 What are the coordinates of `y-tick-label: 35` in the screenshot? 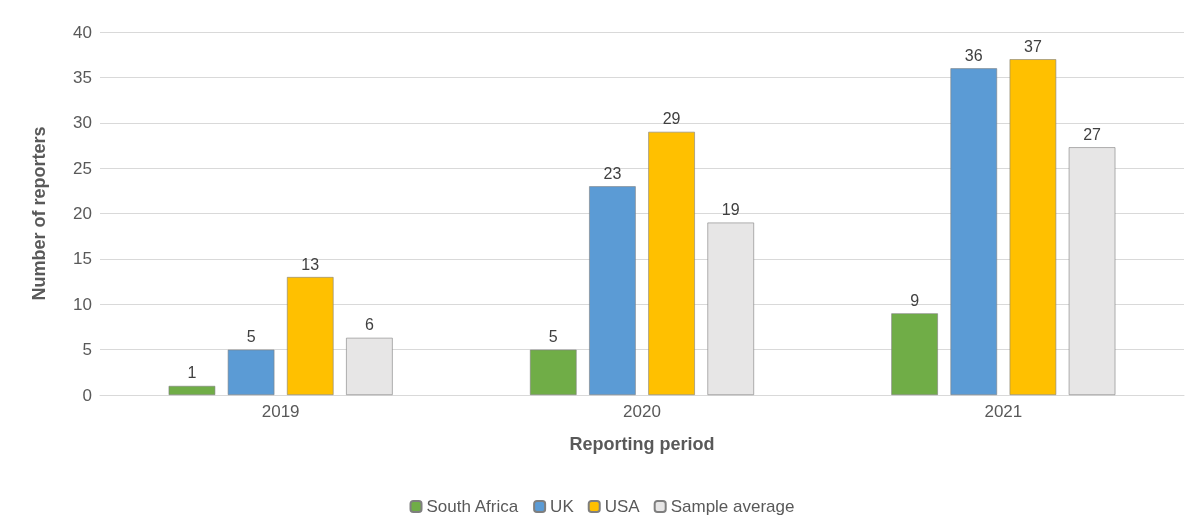 It's located at (82, 77).